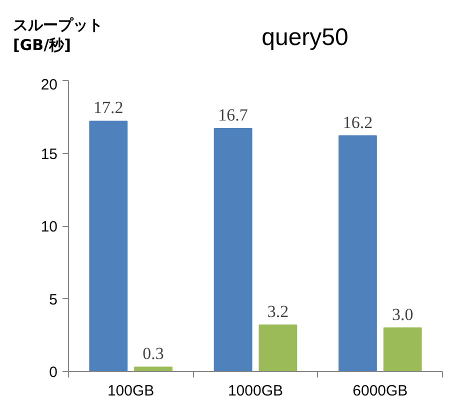 The height and width of the screenshot is (415, 450). What do you see at coordinates (153, 354) in the screenshot?
I see `data-label: 0.3` at bounding box center [153, 354].